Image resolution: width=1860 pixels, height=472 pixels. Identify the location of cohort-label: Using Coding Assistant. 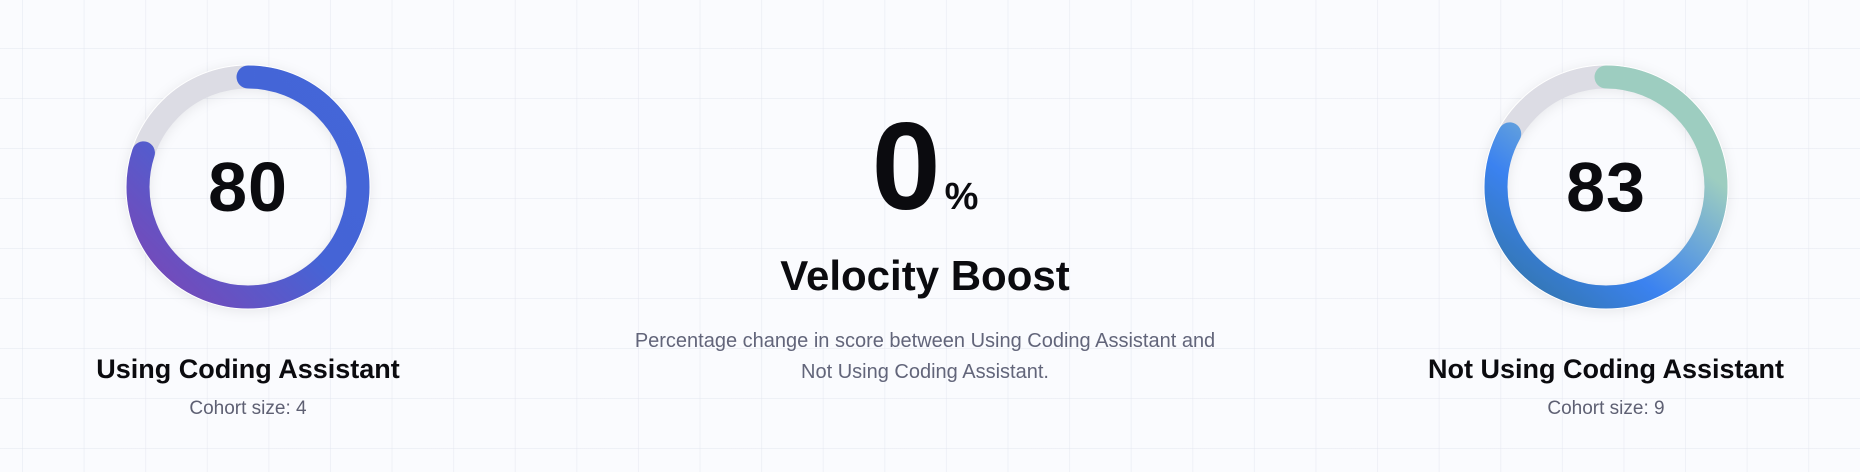
(248, 369).